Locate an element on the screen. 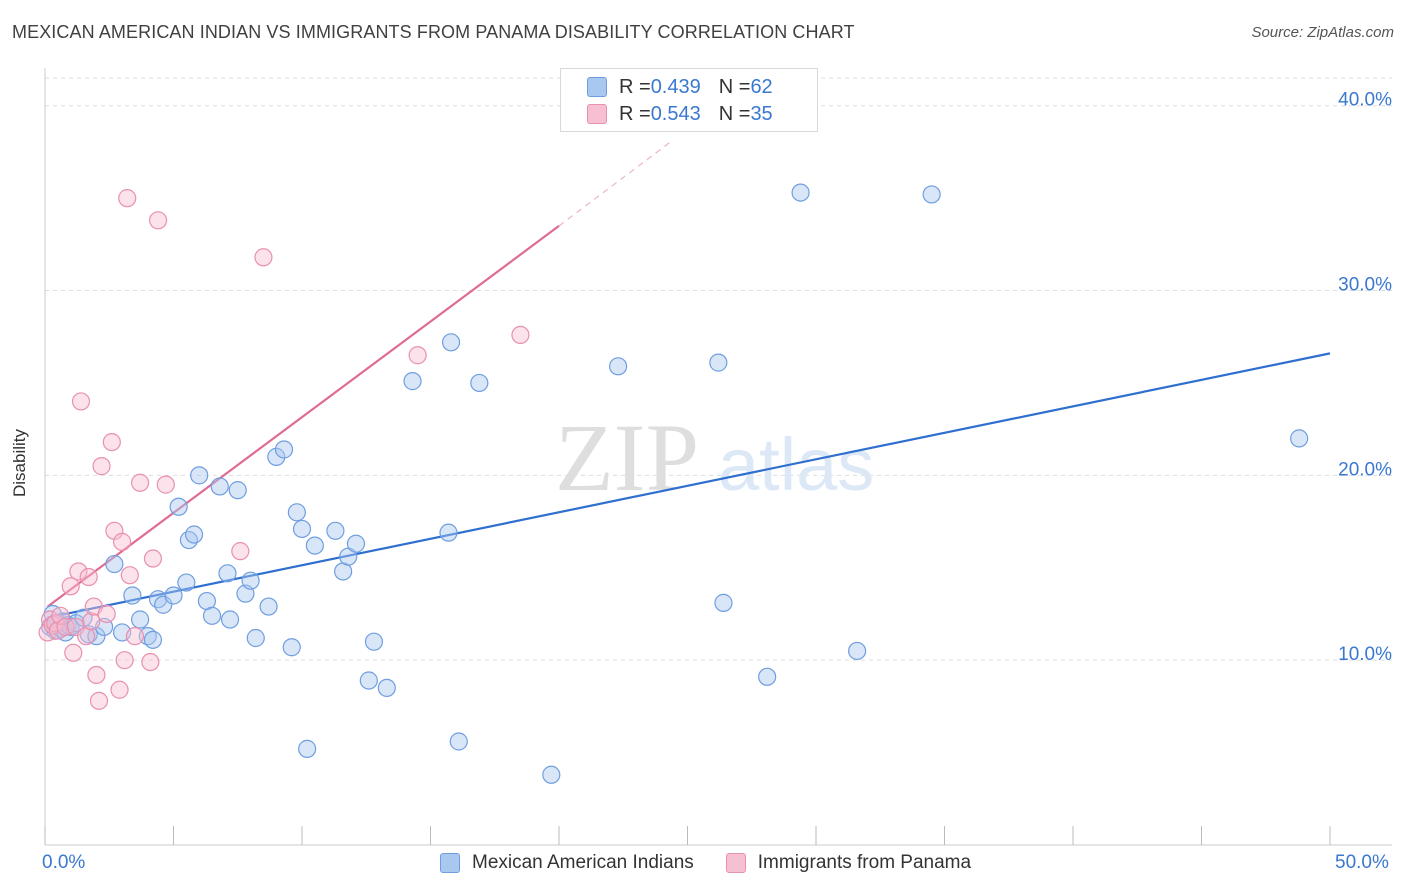 The width and height of the screenshot is (1406, 892). y-tick-labels: 10.0% 20.0% 30.0% 40.0% is located at coordinates (1365, 377).